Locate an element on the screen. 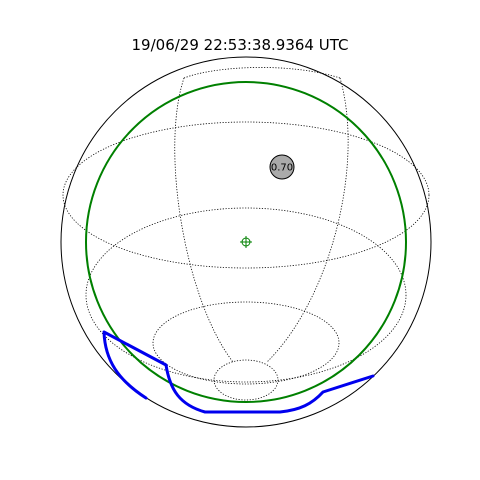  target-marker: 0.70 is located at coordinates (282, 167).